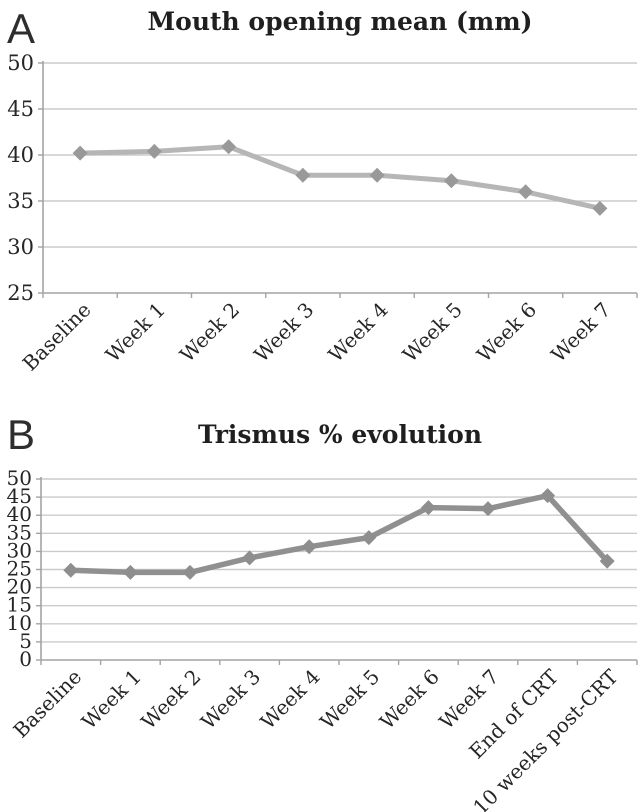  What do you see at coordinates (25, 659) in the screenshot?
I see `y-axis-tick-label: 0` at bounding box center [25, 659].